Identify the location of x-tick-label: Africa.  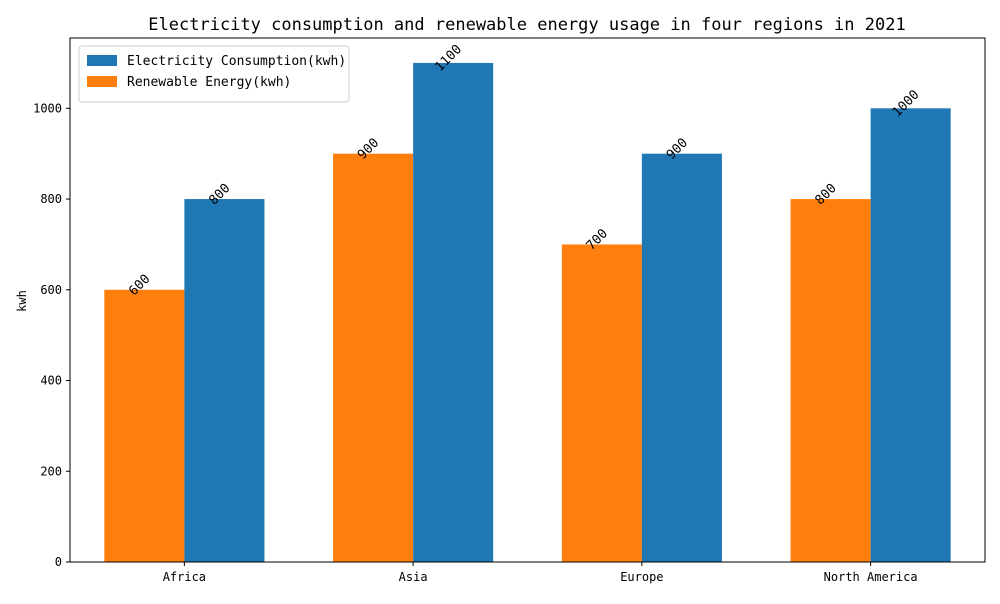
(184, 577).